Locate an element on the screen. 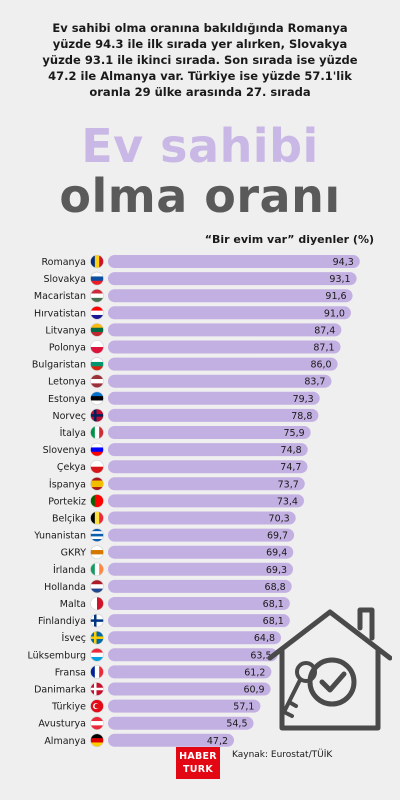 The height and width of the screenshot is (800, 400). category-label-26: Türkiye is located at coordinates (68, 707).